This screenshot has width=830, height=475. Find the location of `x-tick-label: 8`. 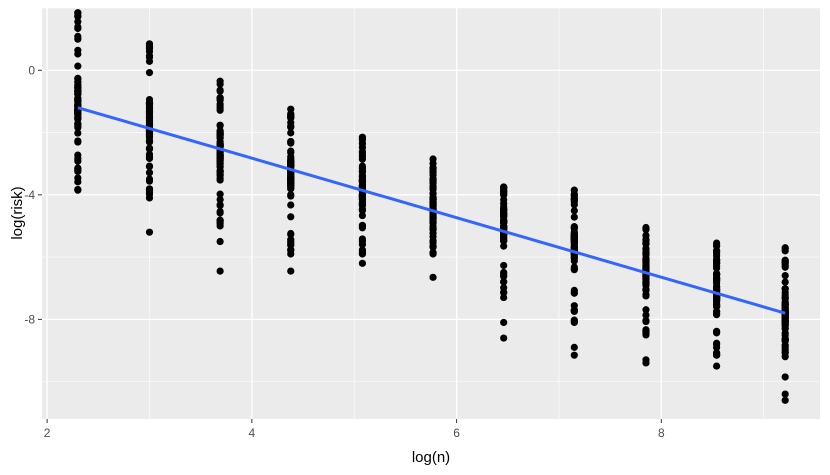

x-tick-label: 8 is located at coordinates (661, 433).